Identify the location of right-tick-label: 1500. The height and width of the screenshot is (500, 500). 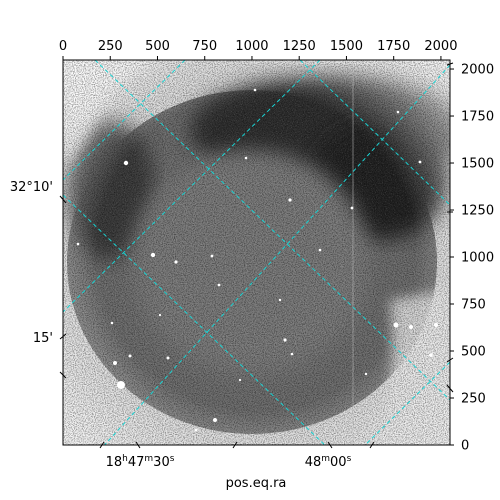
(477, 164).